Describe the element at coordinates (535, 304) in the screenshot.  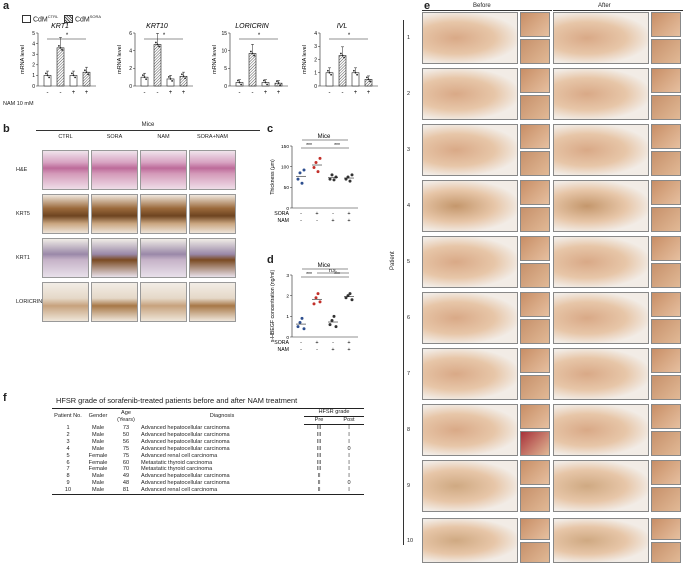
I see `patient-6-before-detail-photo-top` at that location.